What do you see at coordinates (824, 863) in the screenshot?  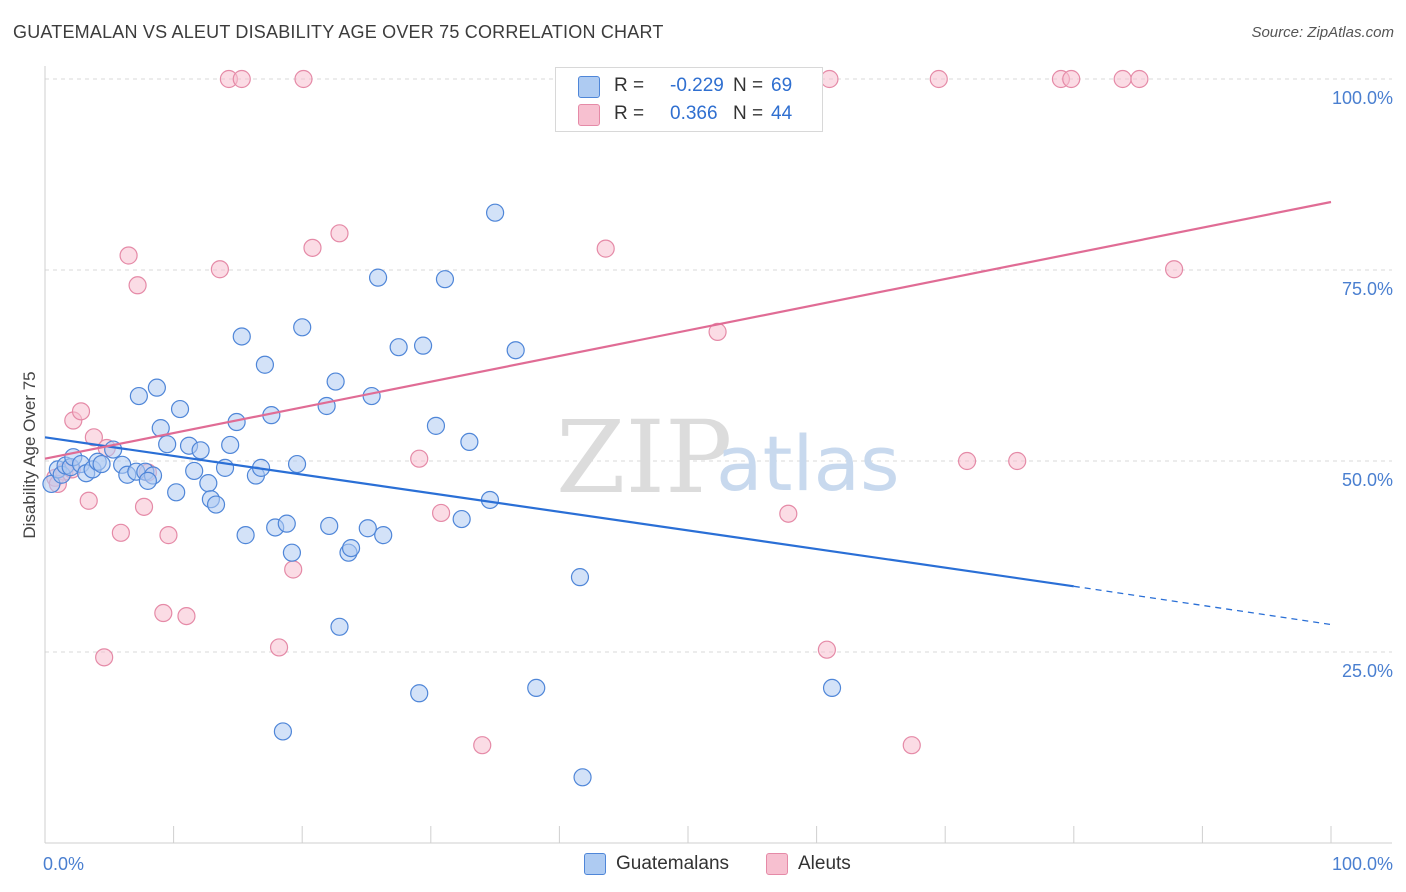 I see `legend-label-aleuts: Aleuts` at bounding box center [824, 863].